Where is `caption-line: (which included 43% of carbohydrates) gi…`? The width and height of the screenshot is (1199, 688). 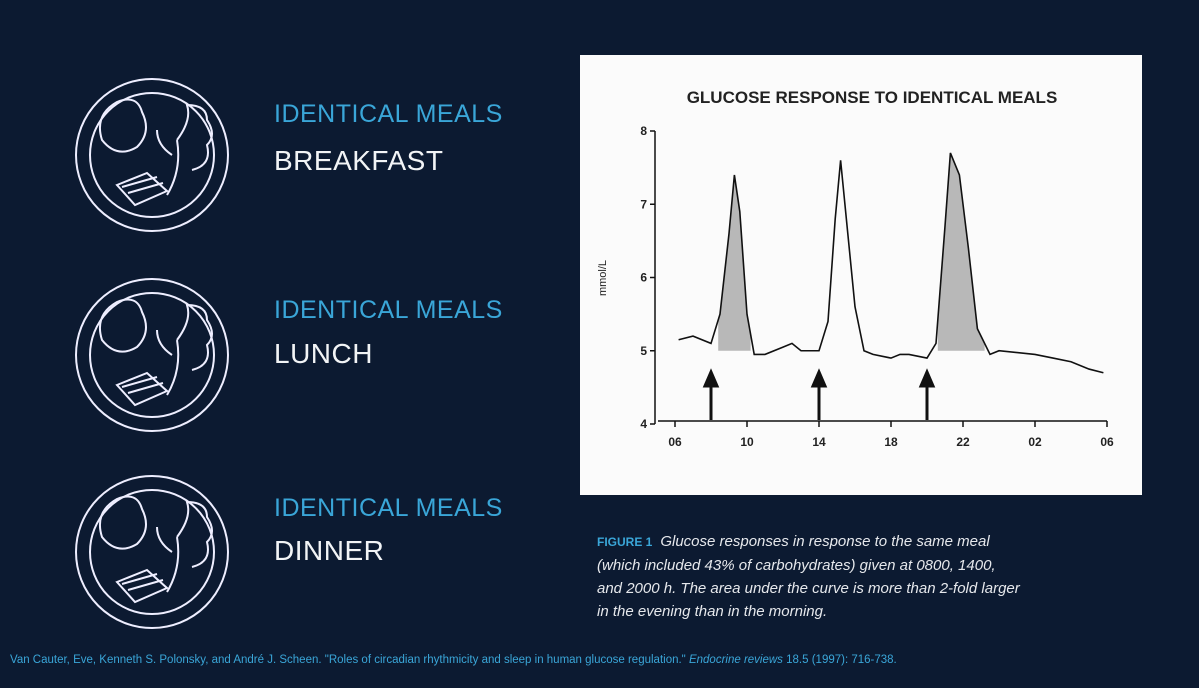
caption-line: (which included 43% of carbohydrates) gi… is located at coordinates (796, 565).